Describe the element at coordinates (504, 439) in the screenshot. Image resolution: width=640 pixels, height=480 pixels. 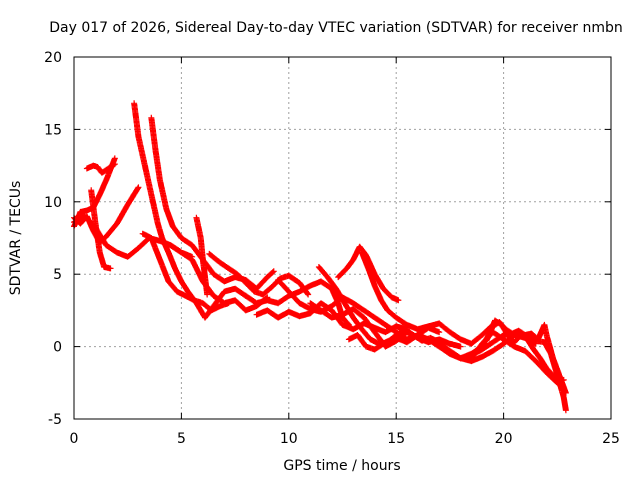
I see `x-tick-label: 20` at that location.